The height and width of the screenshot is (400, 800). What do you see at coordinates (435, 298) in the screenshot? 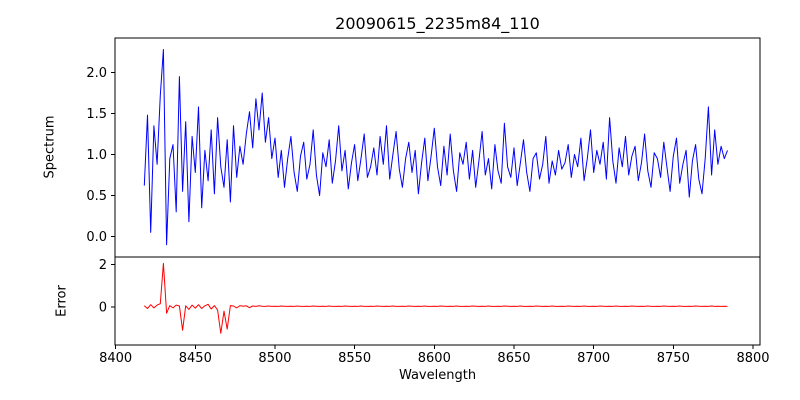
I see `error-line` at bounding box center [435, 298].